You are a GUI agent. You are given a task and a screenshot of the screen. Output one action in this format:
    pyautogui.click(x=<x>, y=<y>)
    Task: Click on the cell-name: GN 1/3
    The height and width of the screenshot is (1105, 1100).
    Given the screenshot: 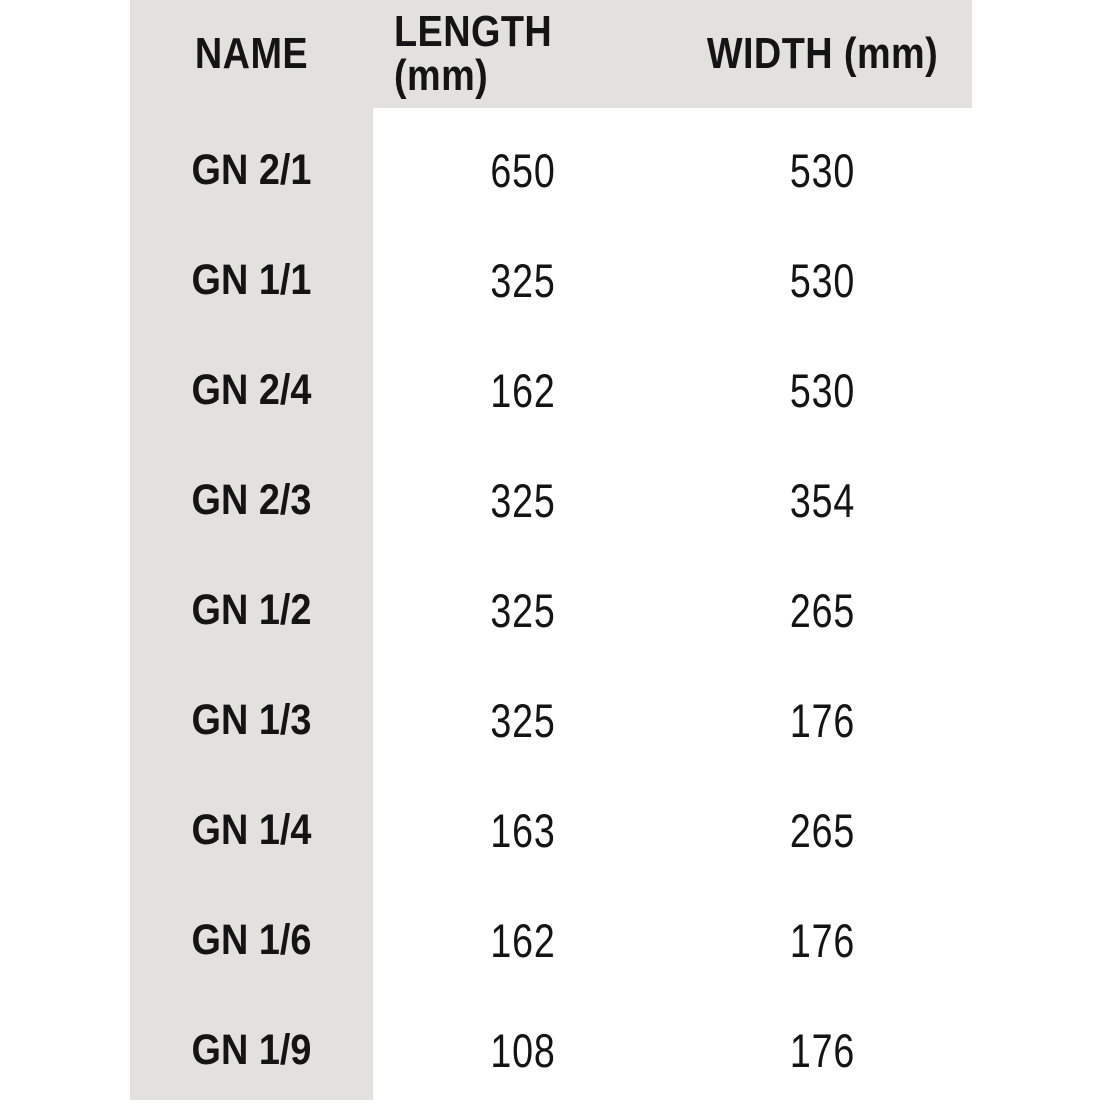 What is the action you would take?
    pyautogui.click(x=251, y=719)
    